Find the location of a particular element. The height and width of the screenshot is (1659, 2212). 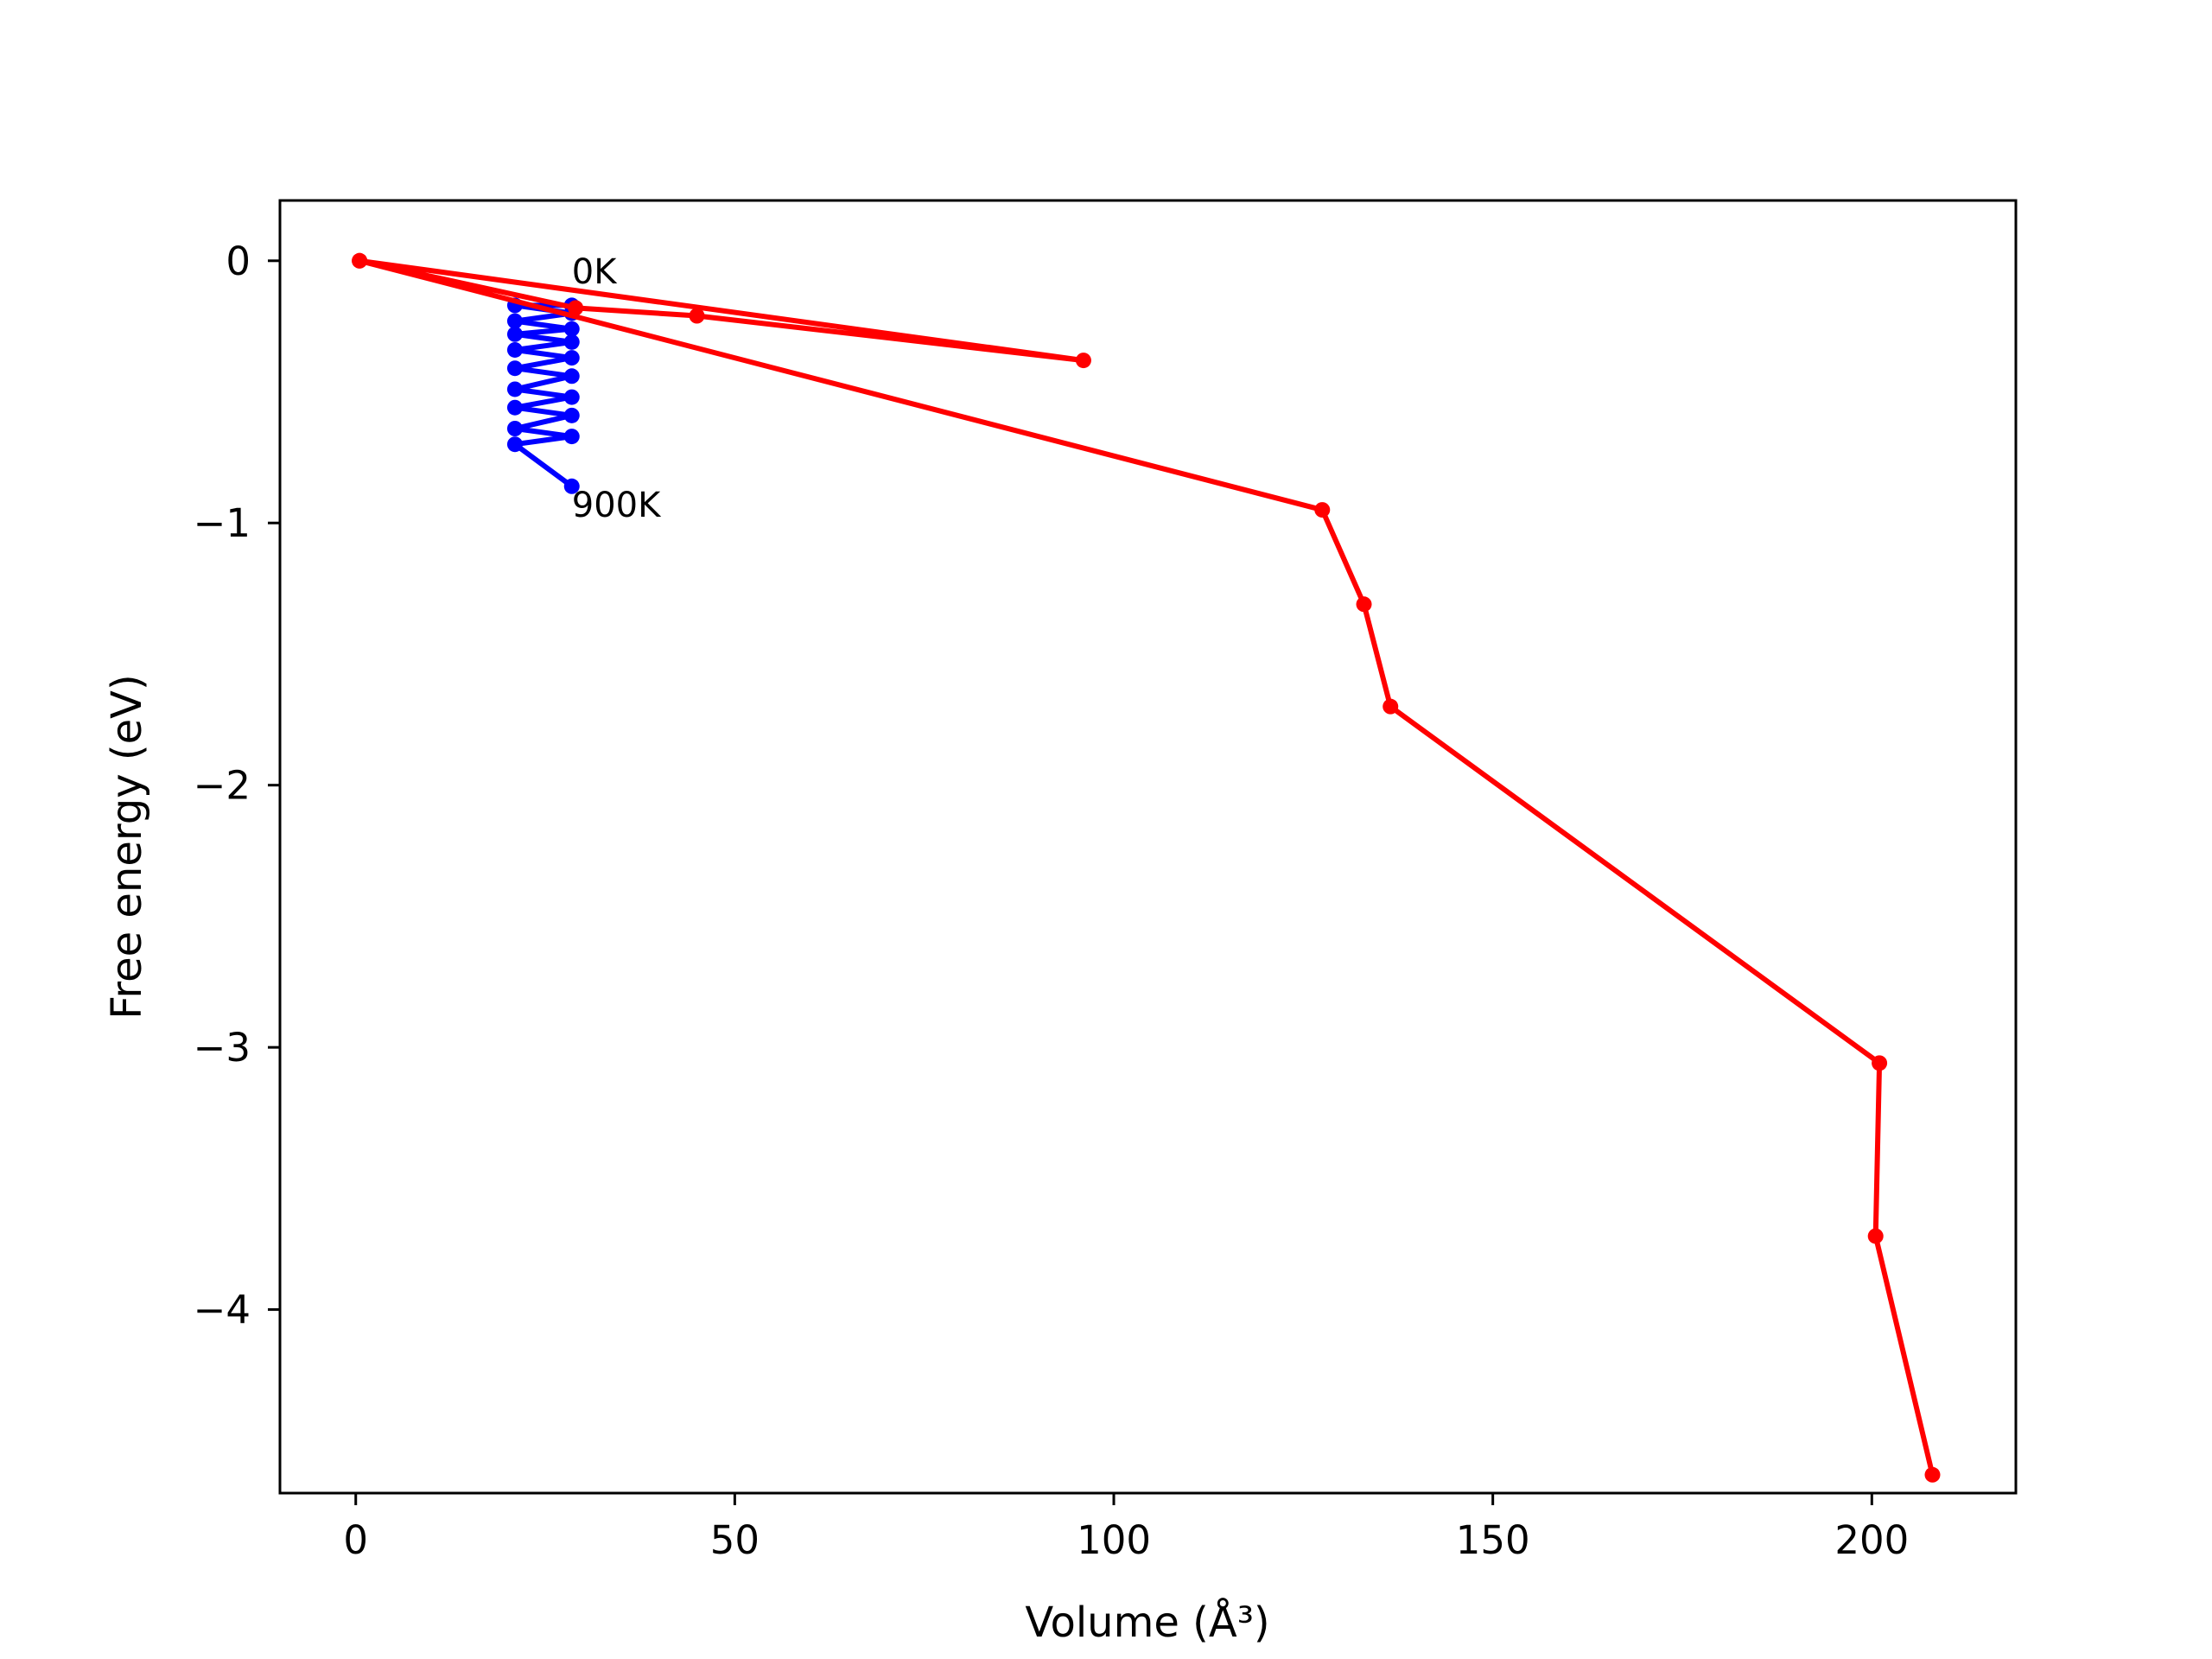

x-tick-label: 100 is located at coordinates (1114, 1540).